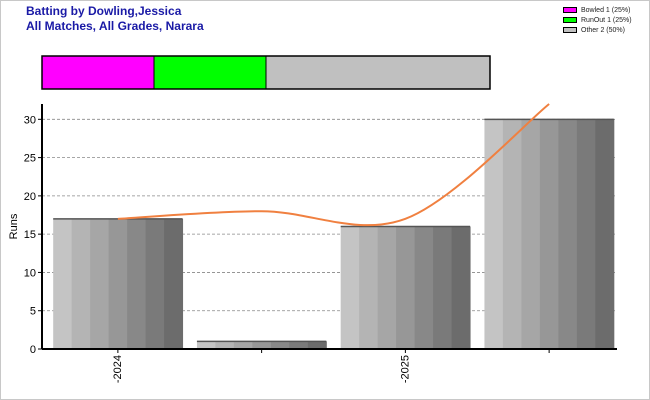  I want to click on y-tick-label: 5, so click(33, 312).